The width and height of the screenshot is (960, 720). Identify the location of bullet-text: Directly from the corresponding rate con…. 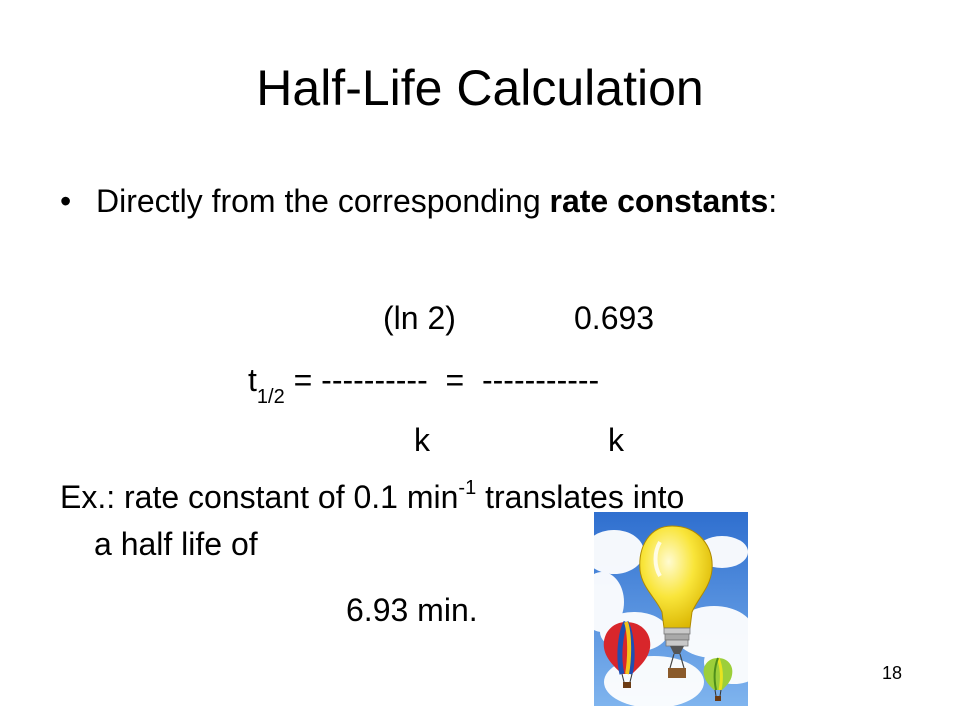
(486, 201).